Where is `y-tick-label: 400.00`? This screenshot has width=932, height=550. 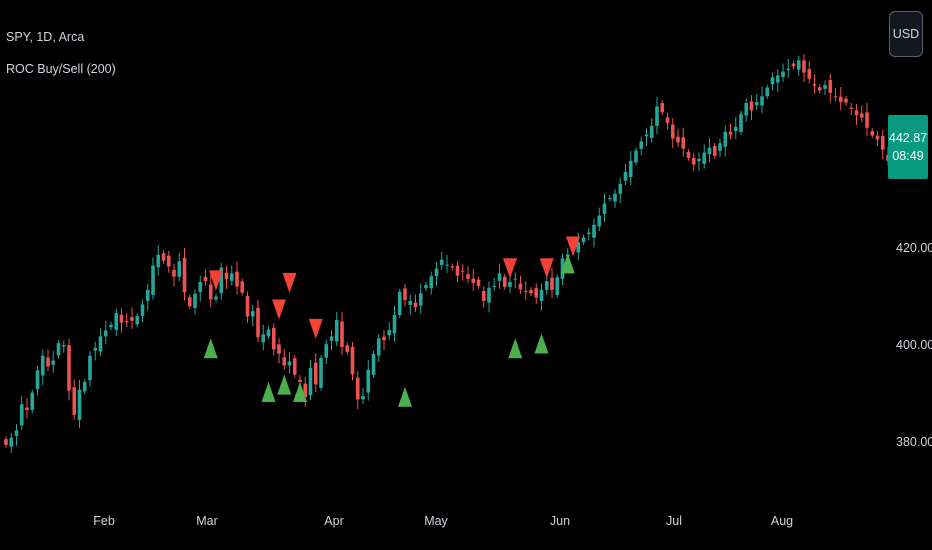
y-tick-label: 400.00 is located at coordinates (914, 345).